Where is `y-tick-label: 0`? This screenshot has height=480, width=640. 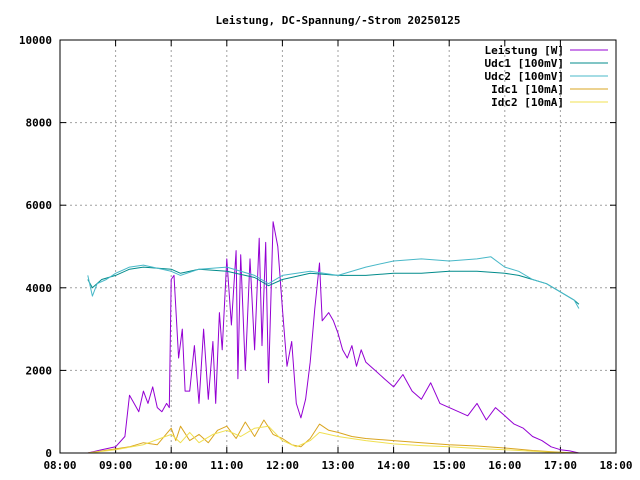 y-tick-label: 0 is located at coordinates (48, 453).